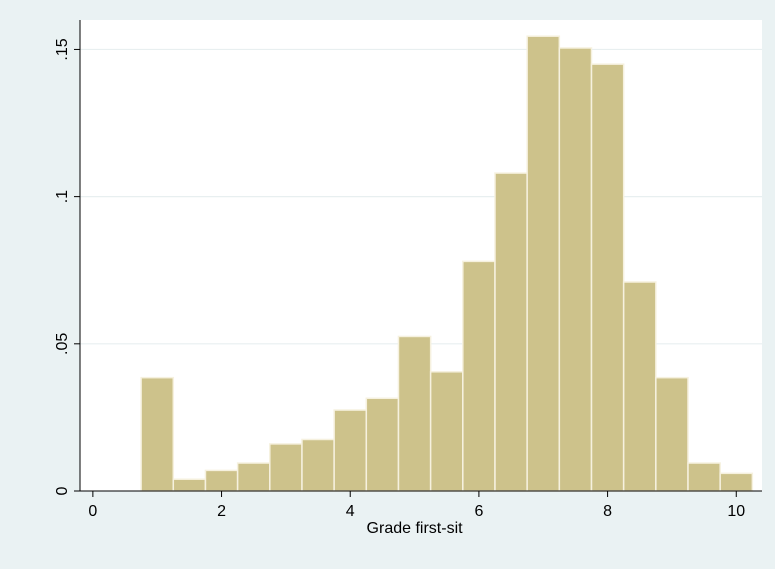 The height and width of the screenshot is (569, 775). Describe the element at coordinates (478, 511) in the screenshot. I see `x-tick-label: 6` at that location.